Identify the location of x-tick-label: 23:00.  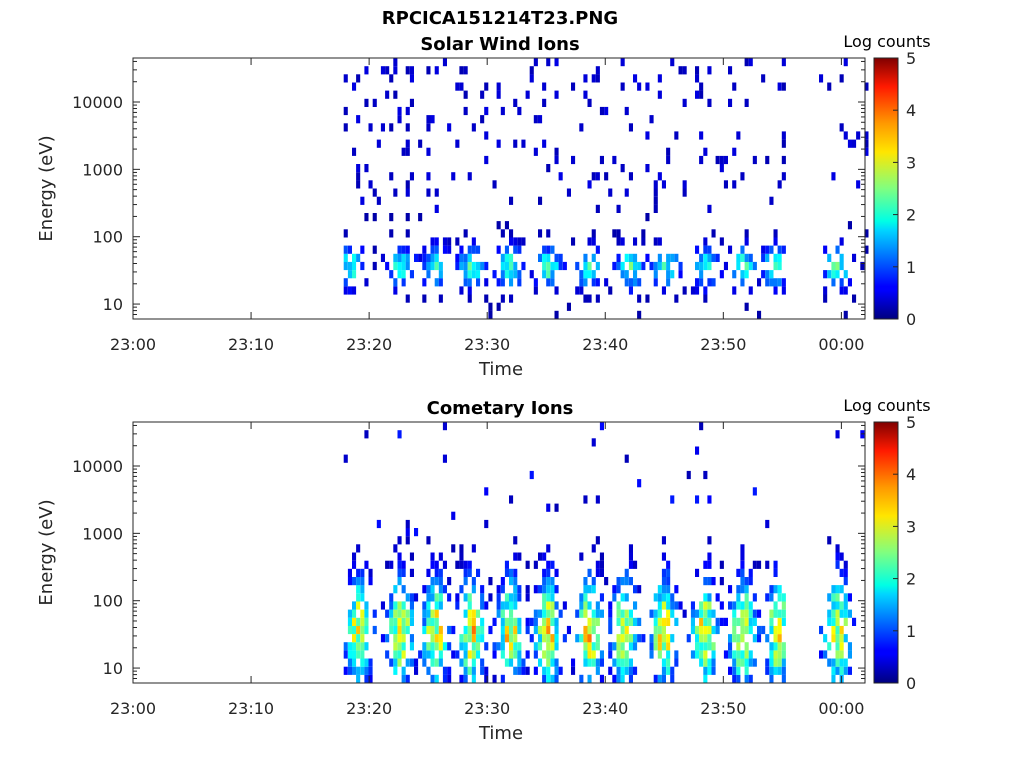
(133, 708).